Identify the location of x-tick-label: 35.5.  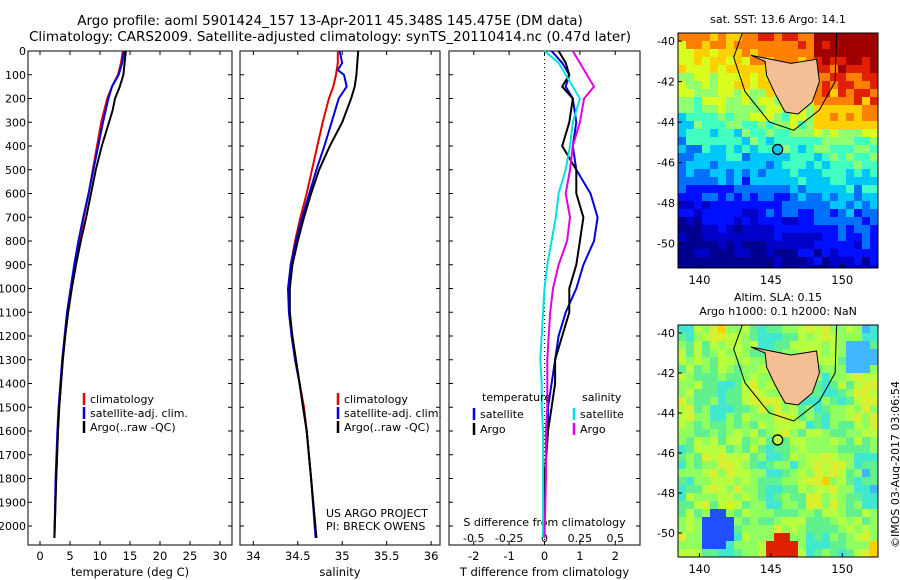
(387, 556).